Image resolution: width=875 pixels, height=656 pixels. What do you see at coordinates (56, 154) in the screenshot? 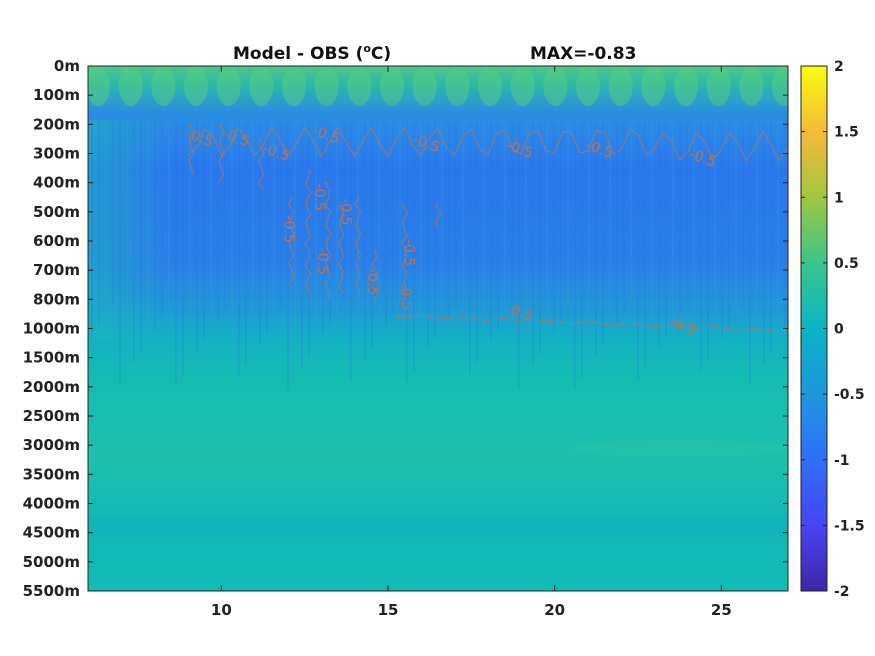
I see `y-tick-label: 300m` at bounding box center [56, 154].